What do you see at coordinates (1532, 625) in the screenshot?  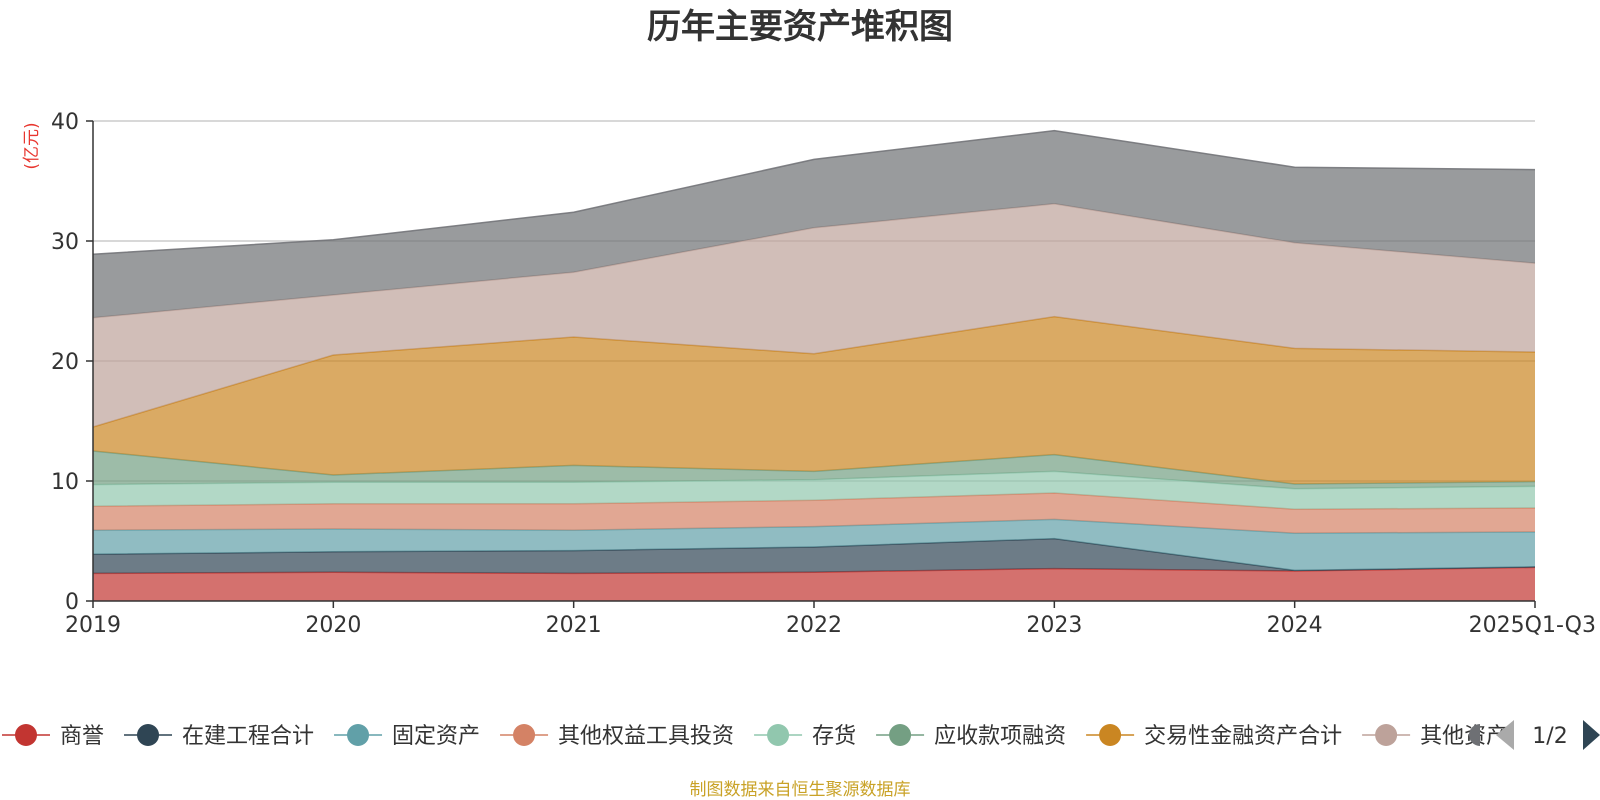 I see `x-tick-label: 2025Q1-Q3` at bounding box center [1532, 625].